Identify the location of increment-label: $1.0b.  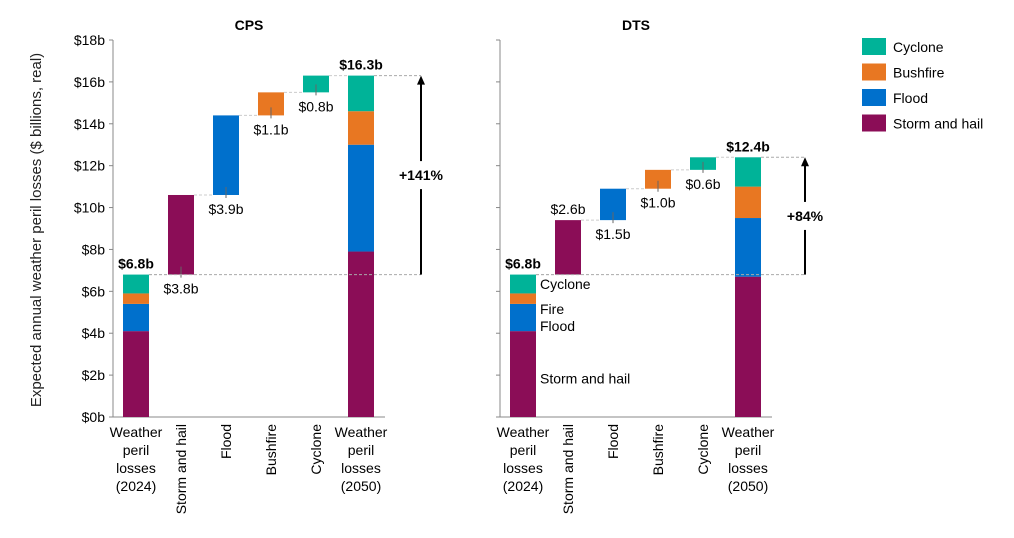
(657, 203).